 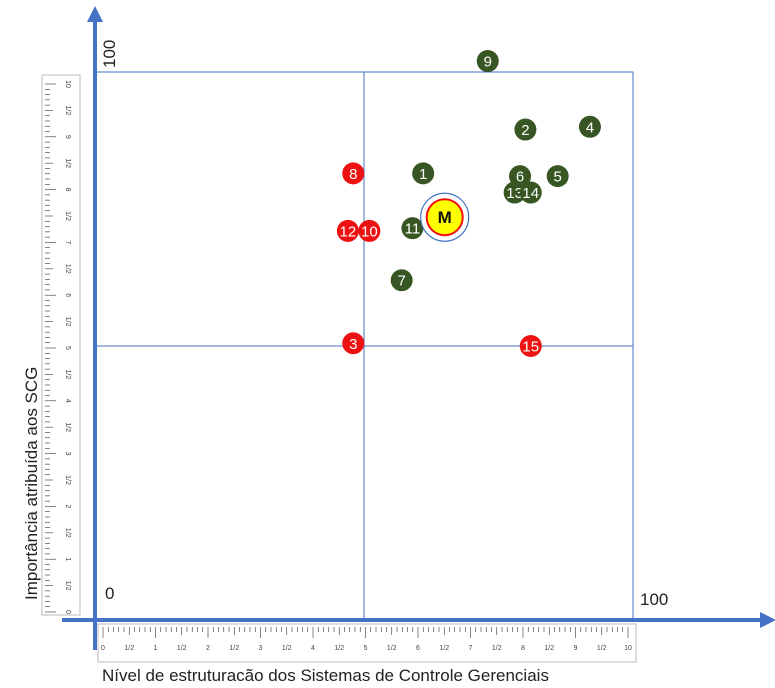 I want to click on data-point: 1, so click(x=423, y=173).